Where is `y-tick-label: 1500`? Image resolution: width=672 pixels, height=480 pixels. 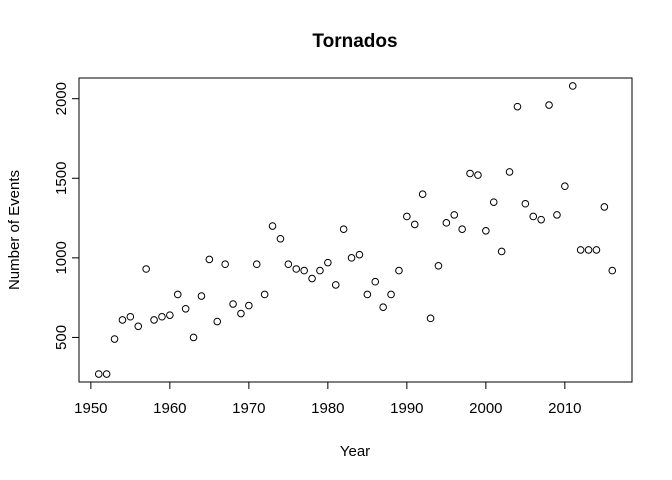 y-tick-label: 1500 is located at coordinates (61, 178).